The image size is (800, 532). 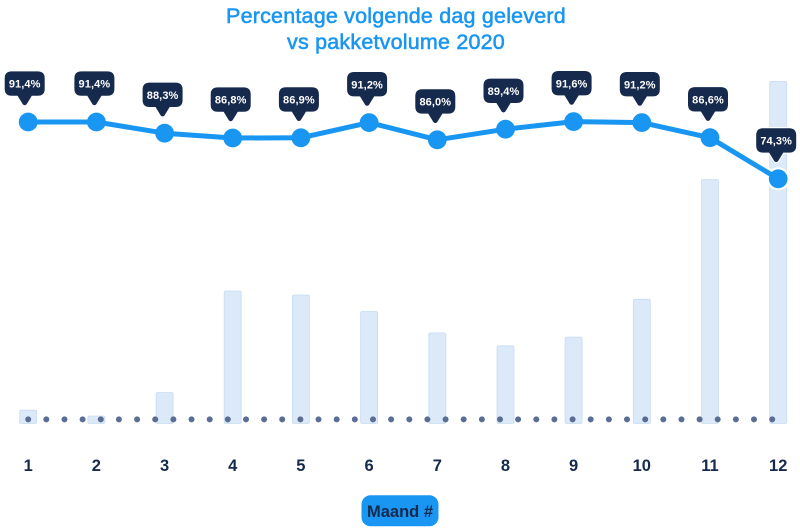 What do you see at coordinates (231, 101) in the screenshot?
I see `svg-text: 86,8%` at bounding box center [231, 101].